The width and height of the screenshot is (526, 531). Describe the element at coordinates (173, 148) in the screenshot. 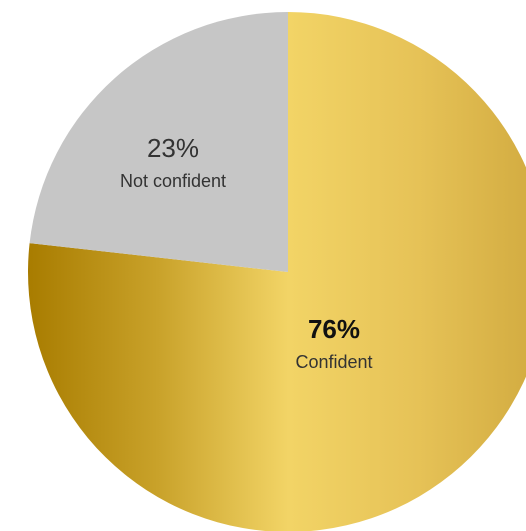

I see `slice-value-not-confident: 23%` at that location.